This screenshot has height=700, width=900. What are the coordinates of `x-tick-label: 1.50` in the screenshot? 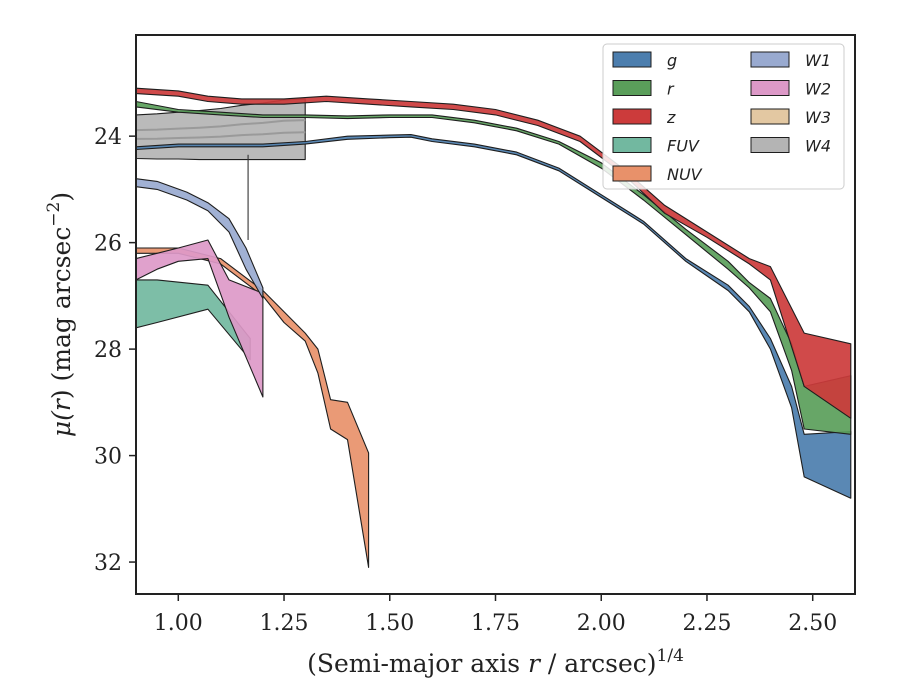 It's located at (389, 623).